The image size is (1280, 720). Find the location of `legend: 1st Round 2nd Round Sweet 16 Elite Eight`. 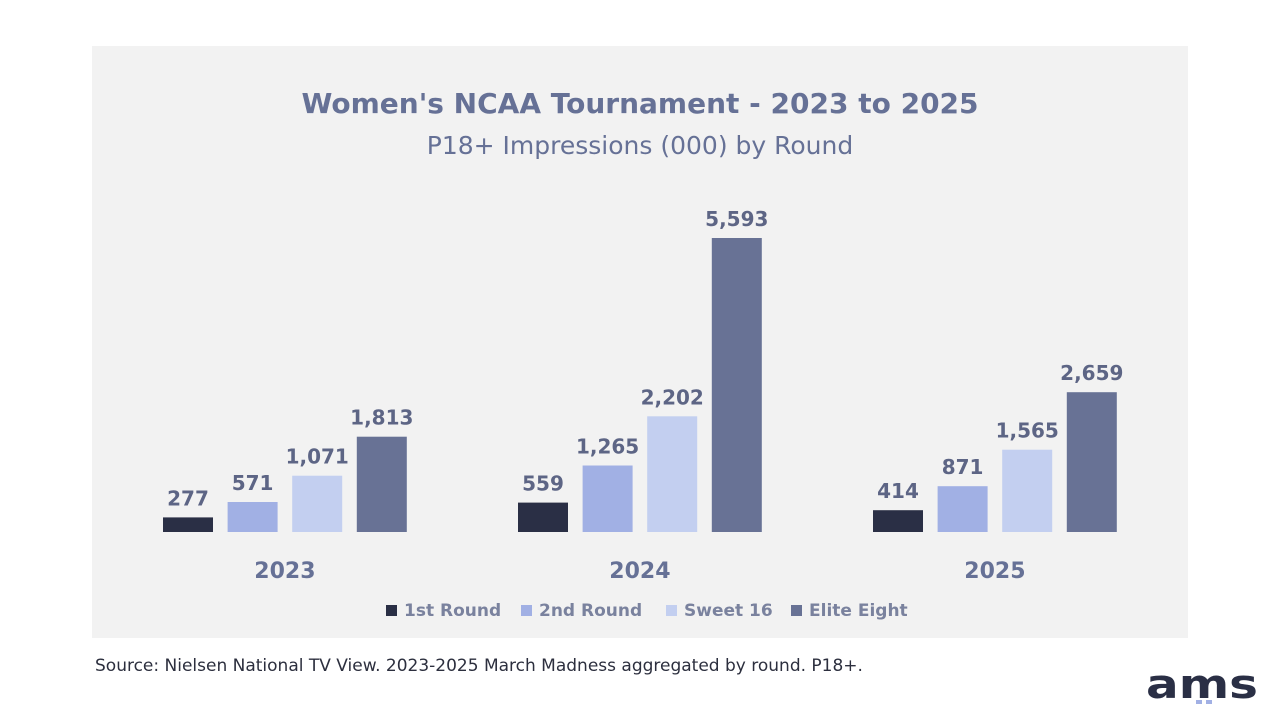

legend: 1st Round 2nd Round Sweet 16 Elite Eight is located at coordinates (647, 611).